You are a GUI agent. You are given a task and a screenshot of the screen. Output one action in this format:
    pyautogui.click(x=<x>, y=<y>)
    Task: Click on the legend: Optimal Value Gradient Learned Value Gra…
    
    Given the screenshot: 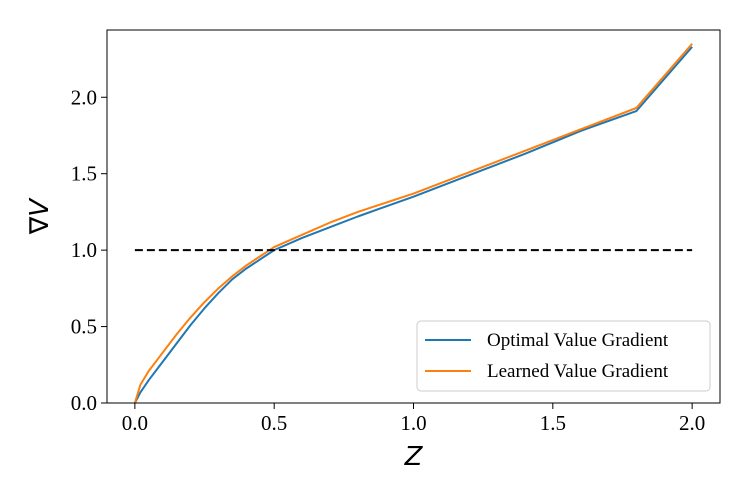 What is the action you would take?
    pyautogui.click(x=563, y=356)
    